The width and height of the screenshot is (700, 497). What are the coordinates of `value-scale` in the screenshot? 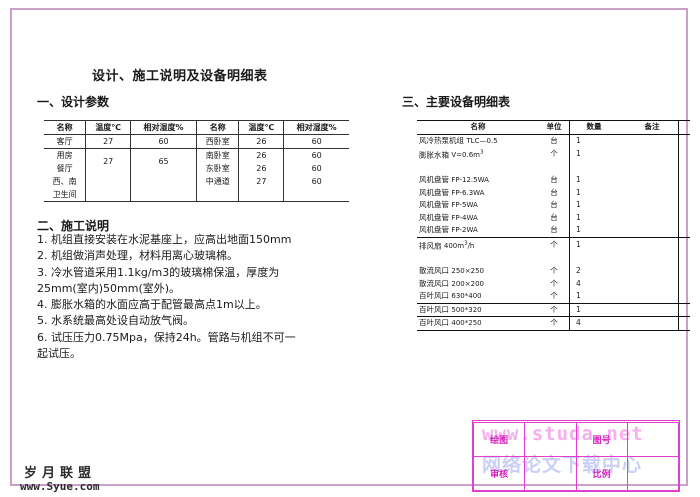 It's located at (653, 473).